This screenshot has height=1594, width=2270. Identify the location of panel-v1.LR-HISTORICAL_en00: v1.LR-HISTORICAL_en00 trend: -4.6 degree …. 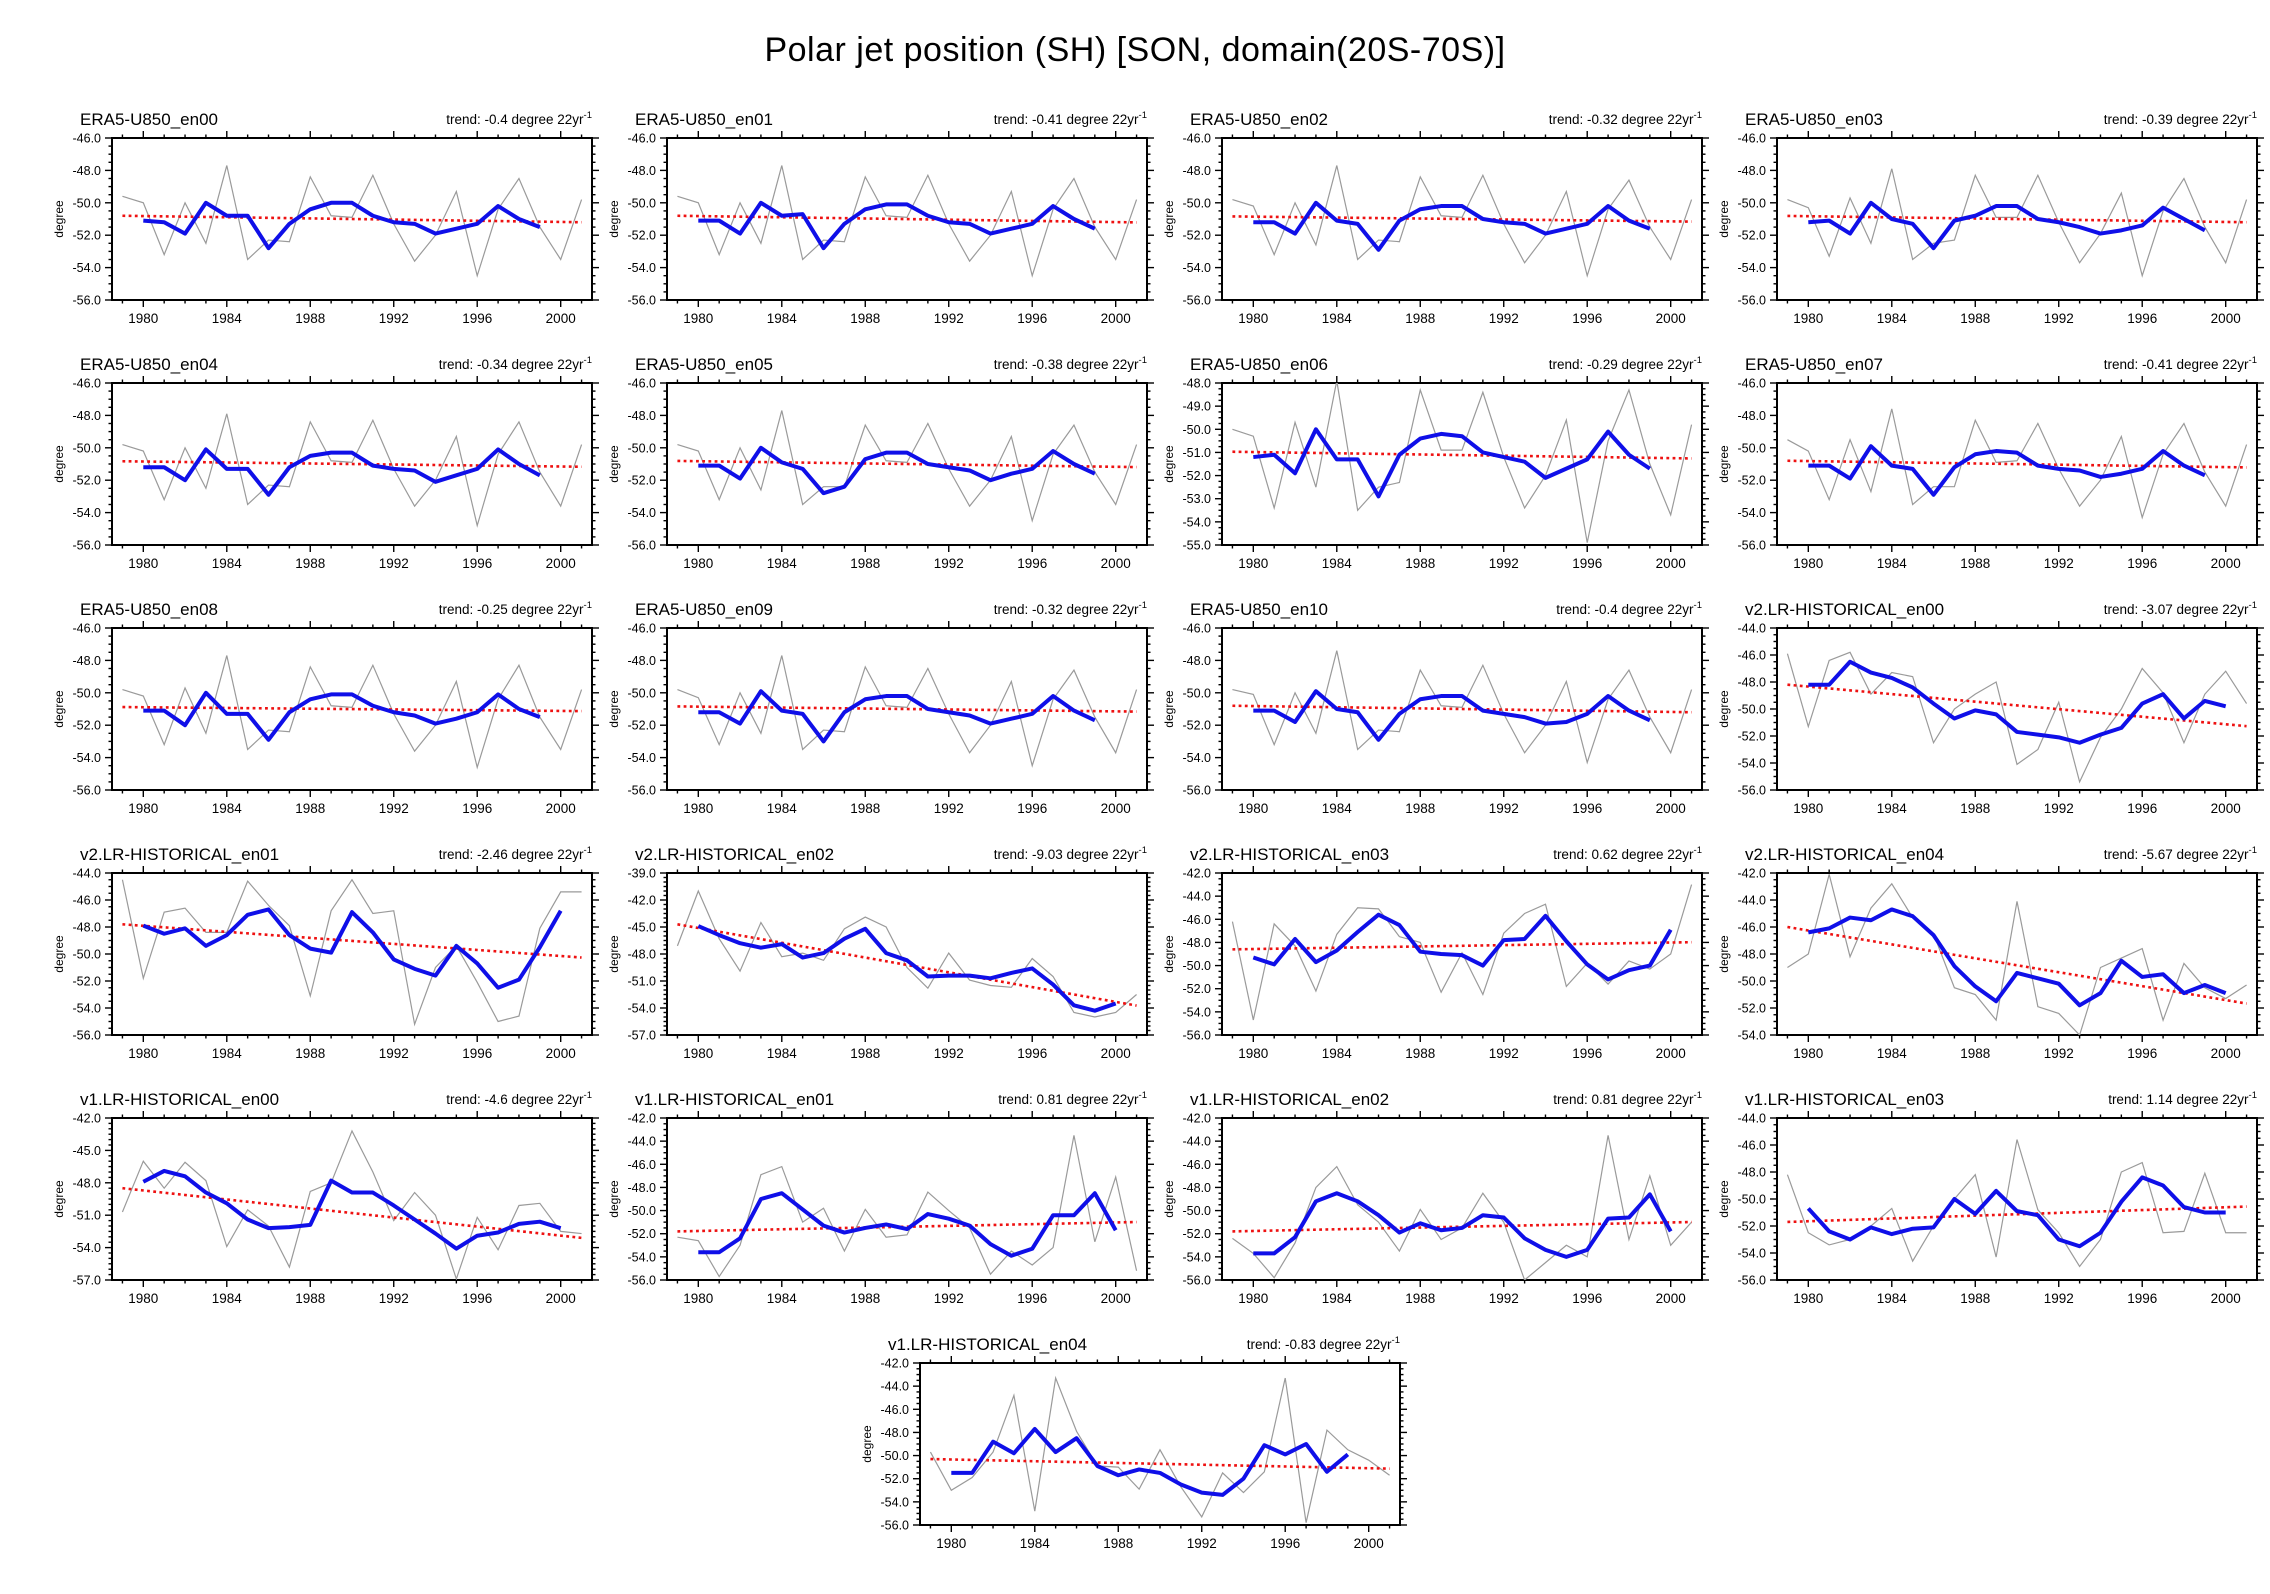
(325, 1198).